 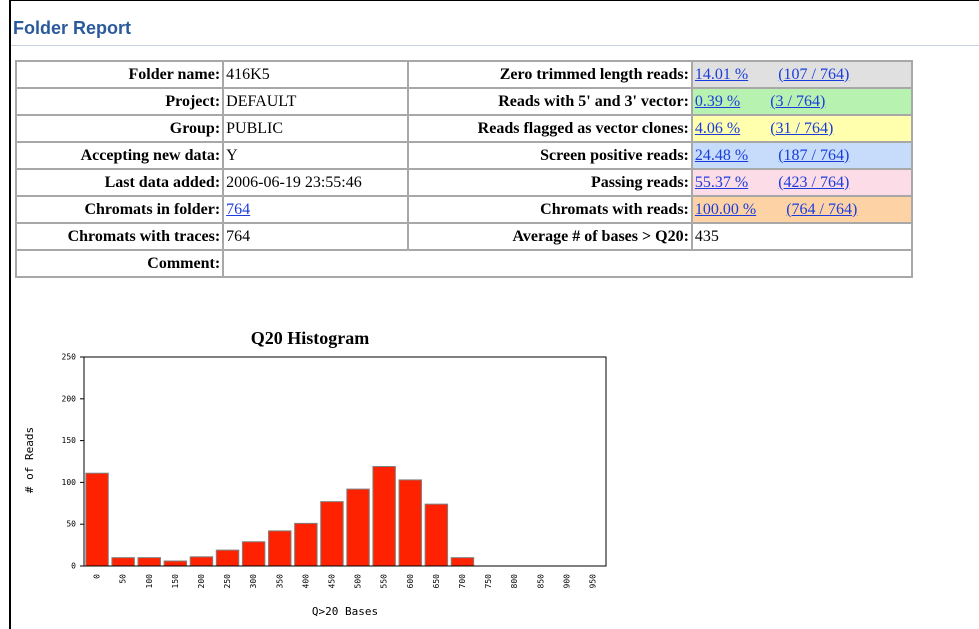 I want to click on x-tick-label: 350, so click(x=279, y=581).